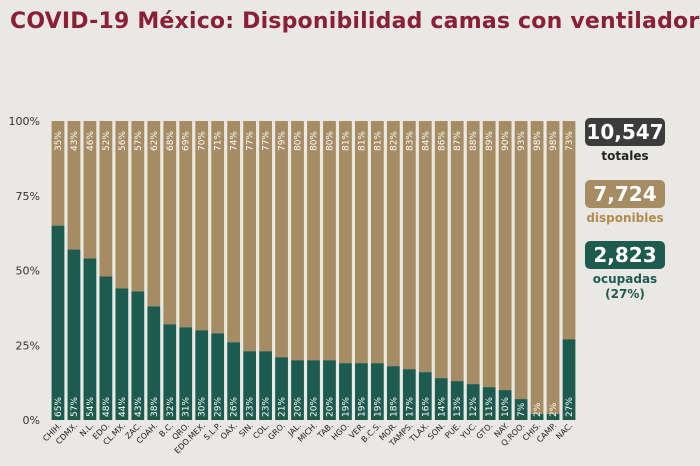 This screenshot has height=466, width=700. What do you see at coordinates (490, 141) in the screenshot?
I see `available-percent-label: 89%` at bounding box center [490, 141].